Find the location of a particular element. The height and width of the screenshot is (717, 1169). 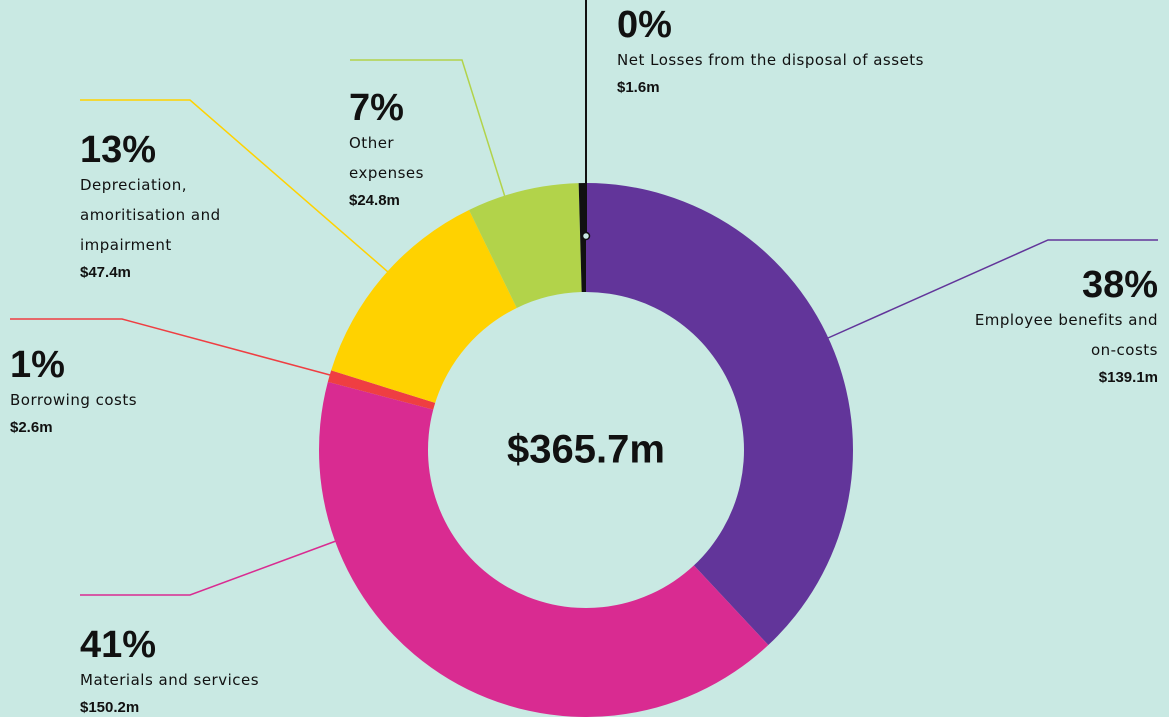

slice-label: 7% Other expenses $24.8m is located at coordinates (394, 151).